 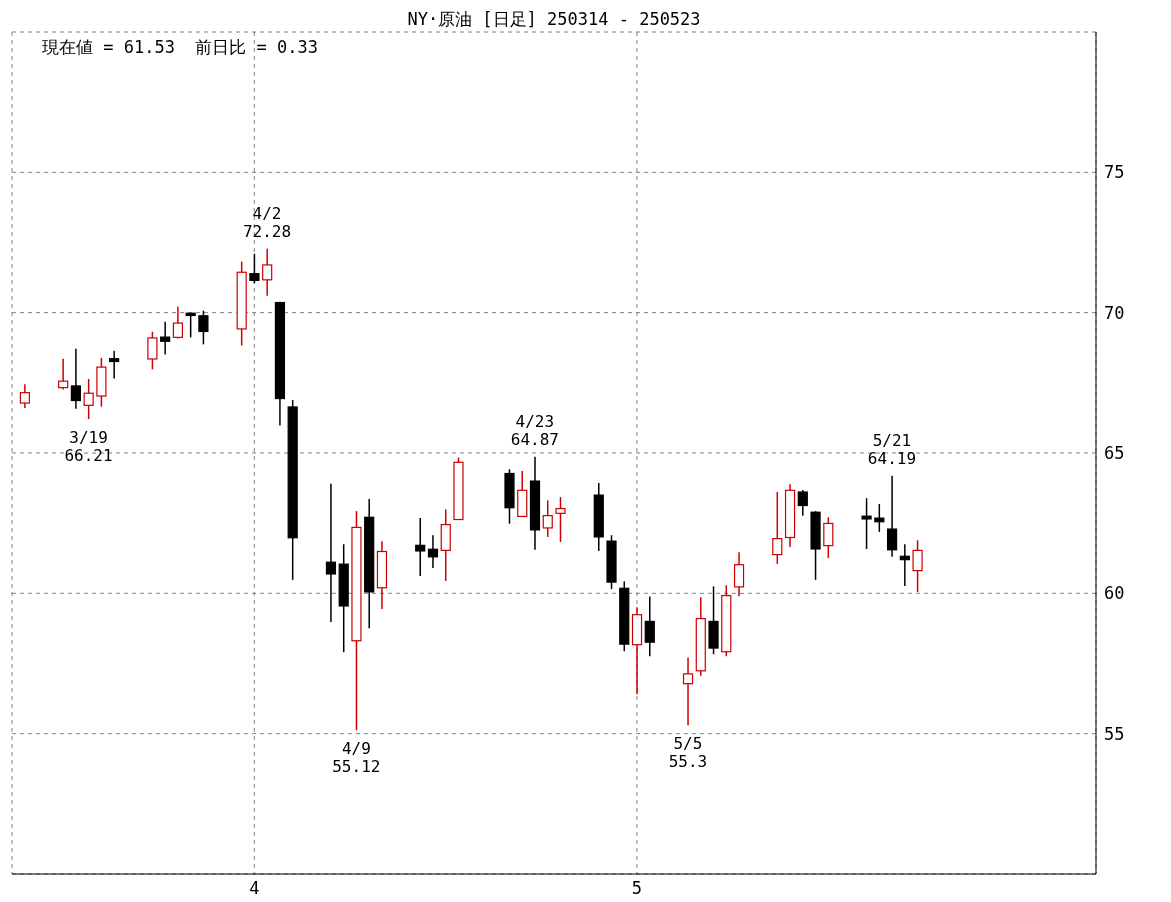 I want to click on y-tick-label: 60, so click(x=1114, y=593).